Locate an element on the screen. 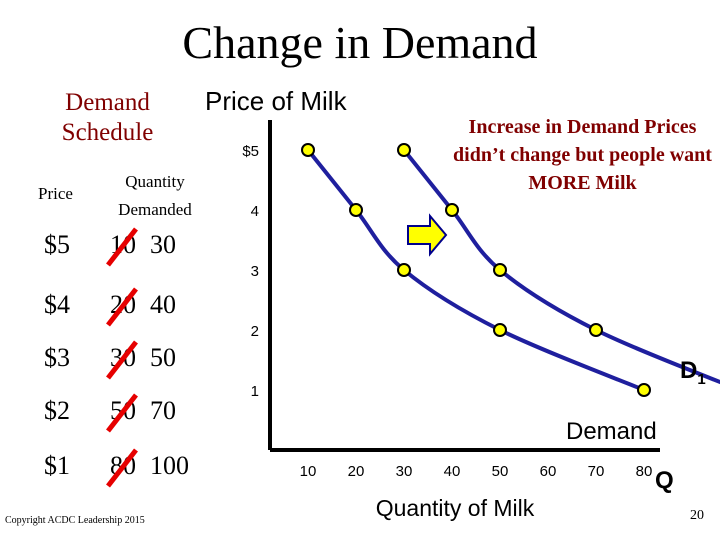  x-tick-label: 40 is located at coordinates (452, 471).